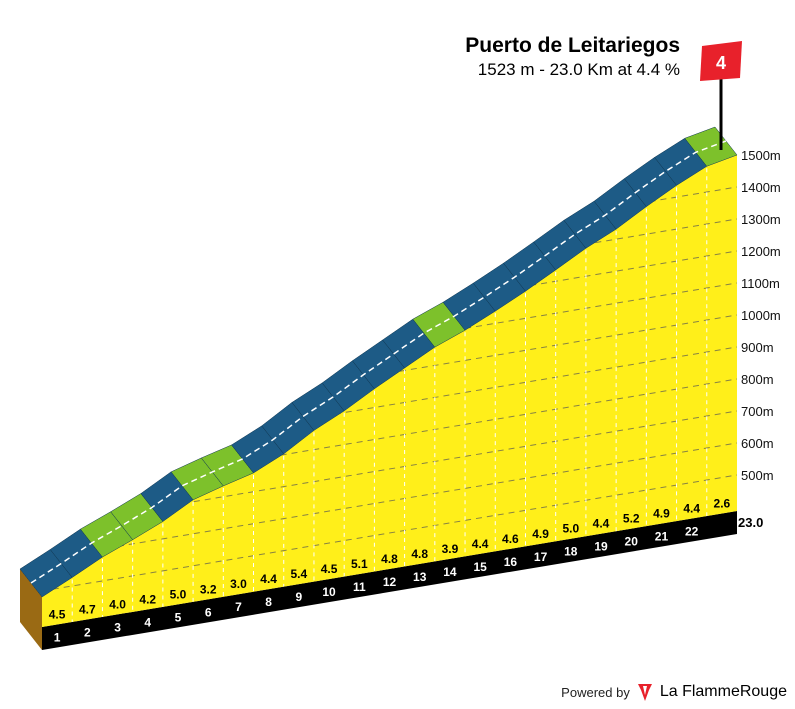  What do you see at coordinates (359, 587) in the screenshot?
I see `km-label: 11` at bounding box center [359, 587].